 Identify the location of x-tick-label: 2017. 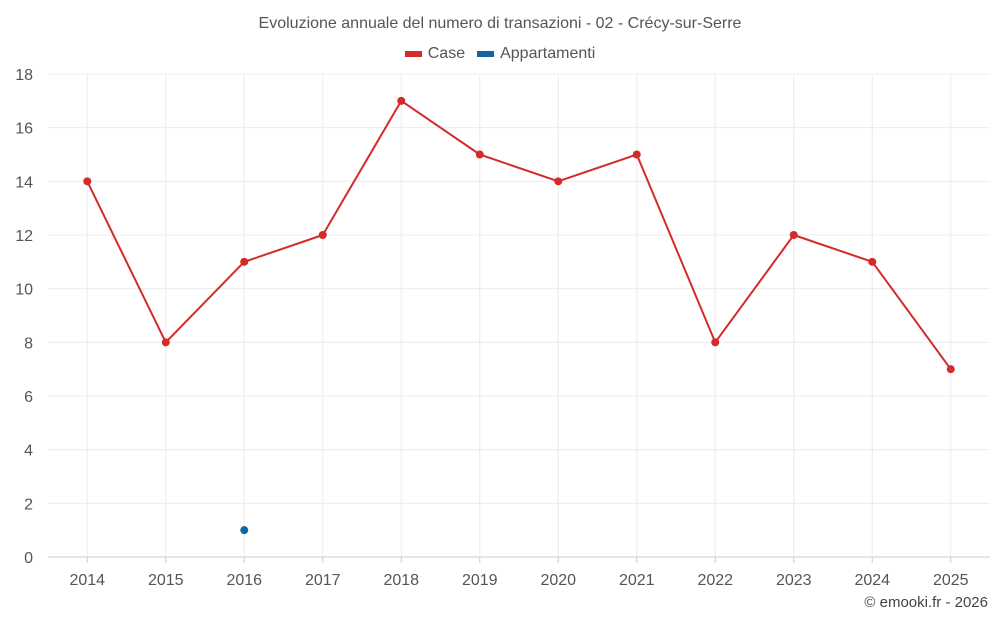
(323, 580).